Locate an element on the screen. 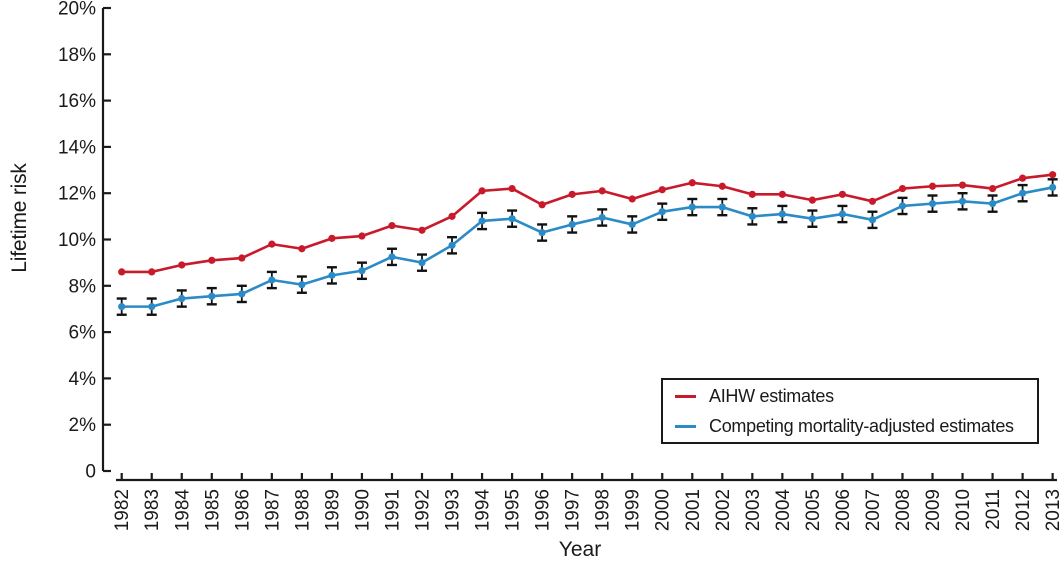 Image resolution: width=1064 pixels, height=565 pixels. svg-text: 2004 is located at coordinates (783, 510).